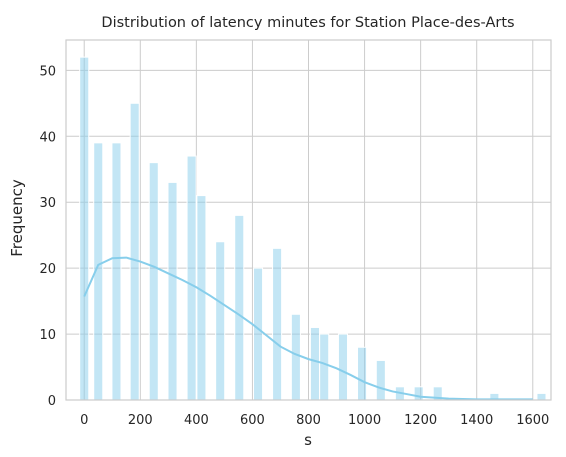 Image resolution: width=566 pixels, height=457 pixels. I want to click on x-tick-label: 0, so click(84, 420).